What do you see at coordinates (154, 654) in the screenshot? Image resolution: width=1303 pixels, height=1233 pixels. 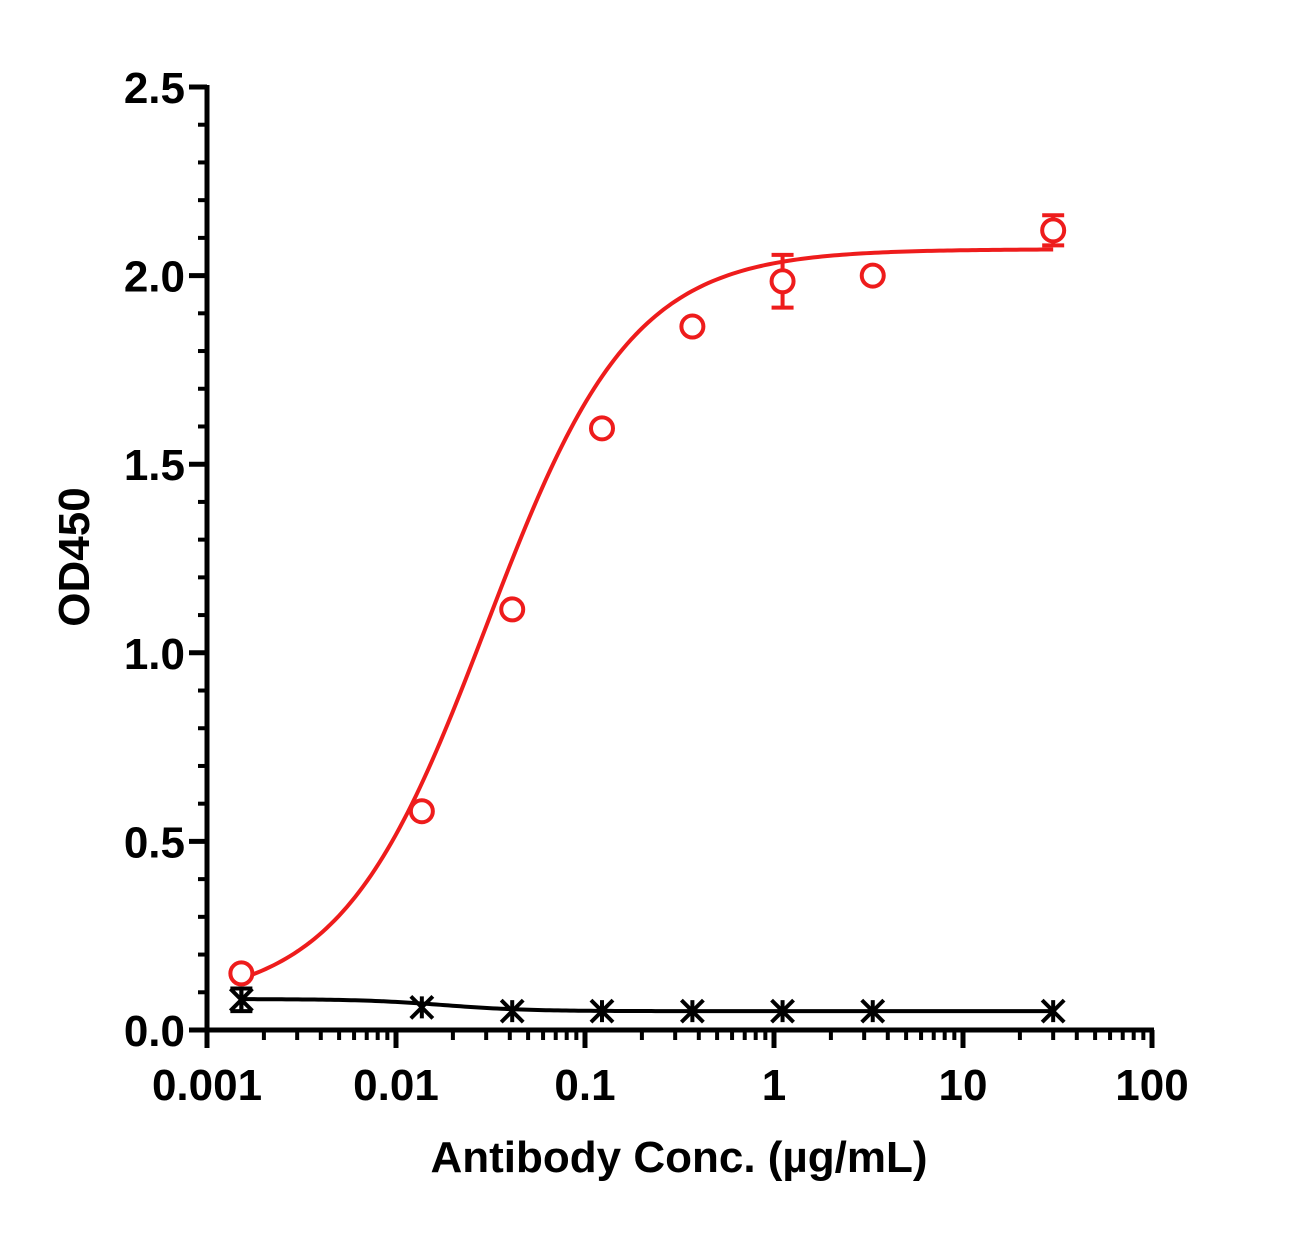 I see `y-tick-label: 1.0` at bounding box center [154, 654].